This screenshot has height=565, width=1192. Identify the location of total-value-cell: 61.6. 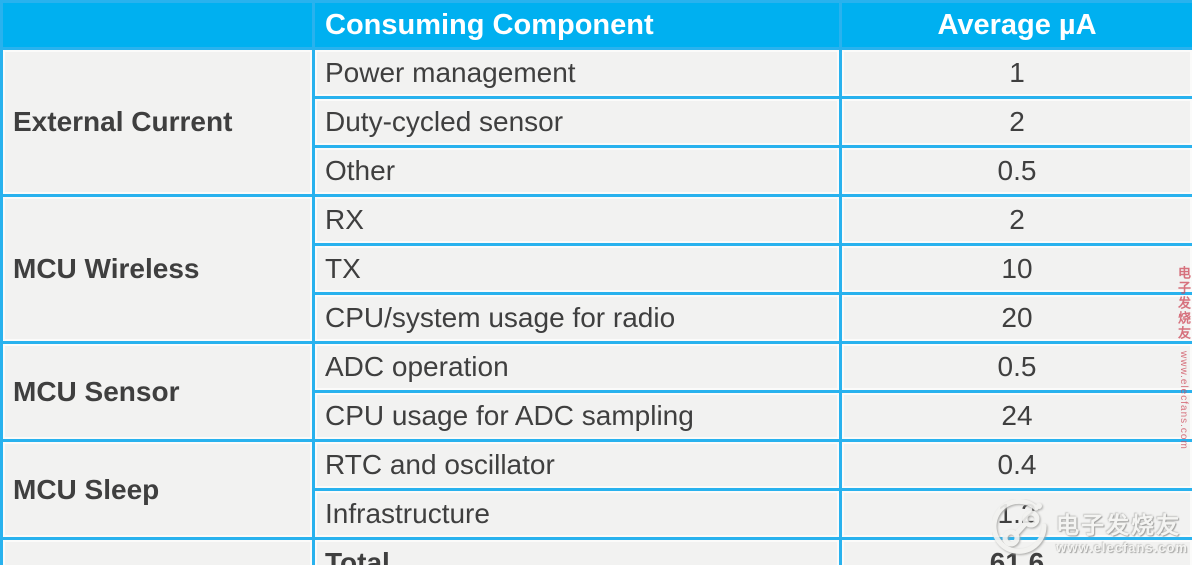
(1015, 551).